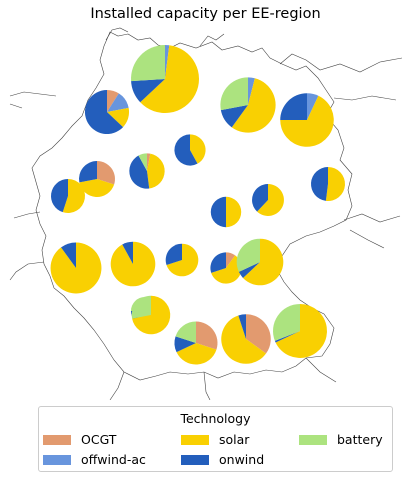 The image size is (411, 483). I want to click on legend-item-battery: battery, so click(341, 439).